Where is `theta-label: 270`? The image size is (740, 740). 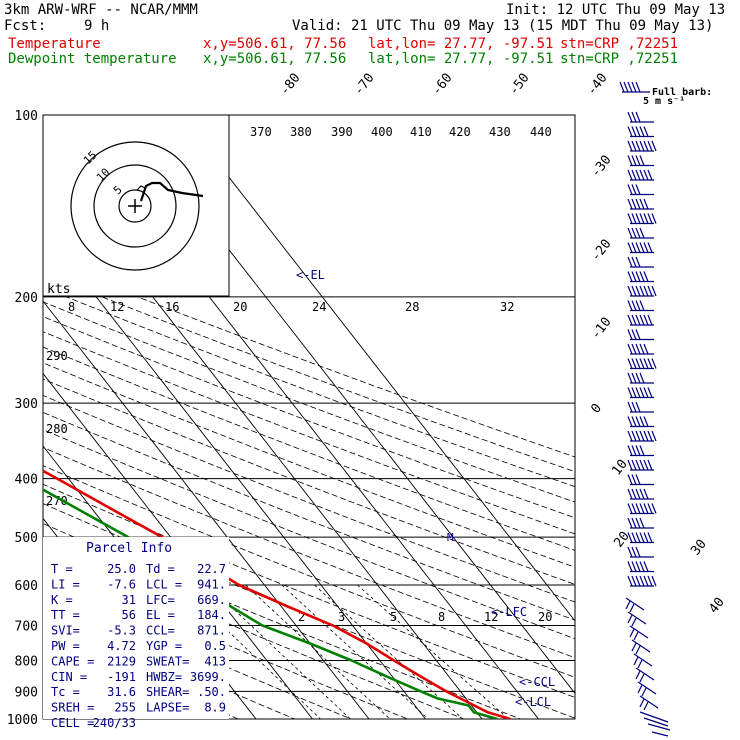
theta-label: 270 is located at coordinates (57, 501).